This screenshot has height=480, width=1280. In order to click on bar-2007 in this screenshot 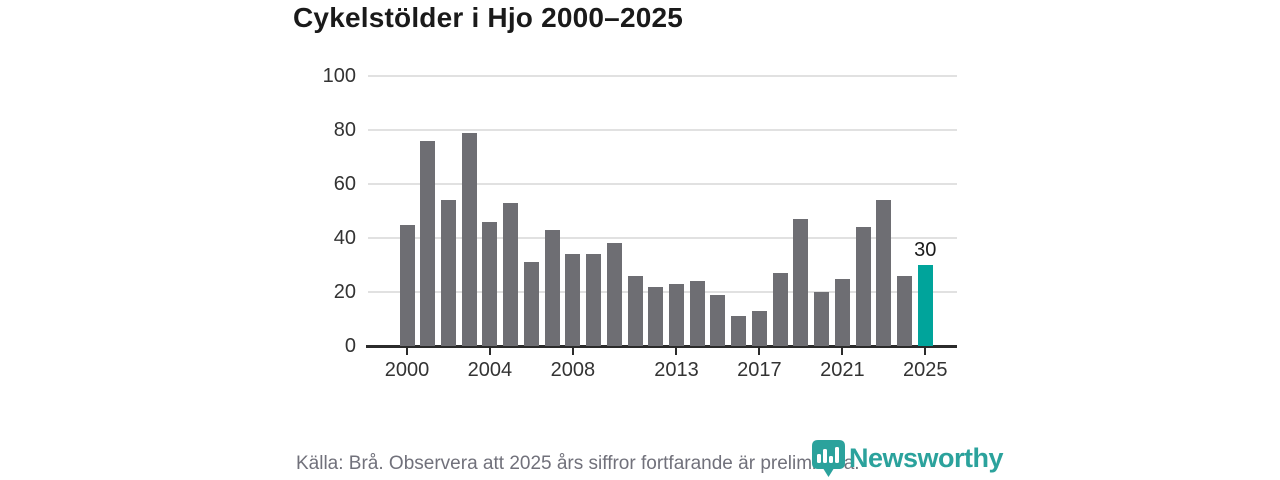, I will do `click(552, 287)`.